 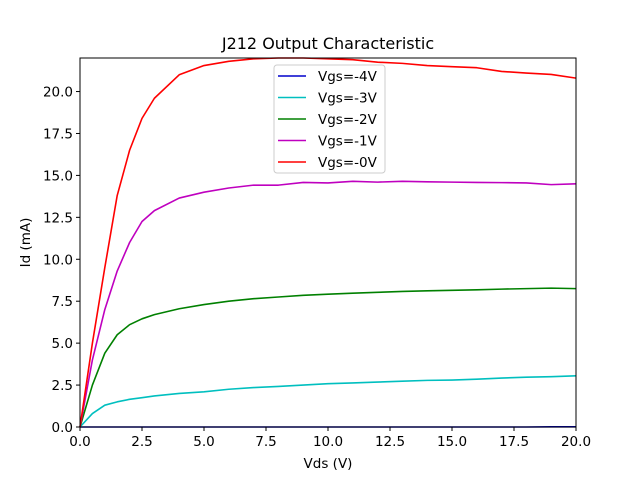 What do you see at coordinates (348, 77) in the screenshot?
I see `legend-label-0: Vgs=-4V` at bounding box center [348, 77].